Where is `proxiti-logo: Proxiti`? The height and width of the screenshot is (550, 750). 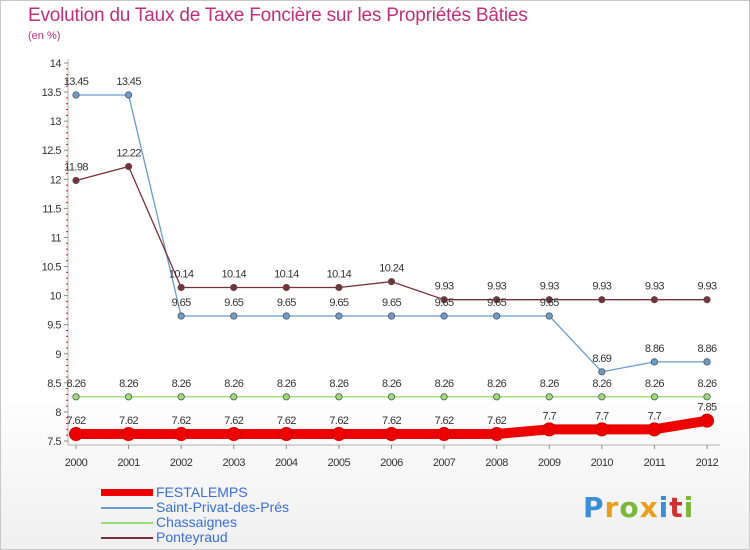 proxiti-logo: Proxiti is located at coordinates (638, 507).